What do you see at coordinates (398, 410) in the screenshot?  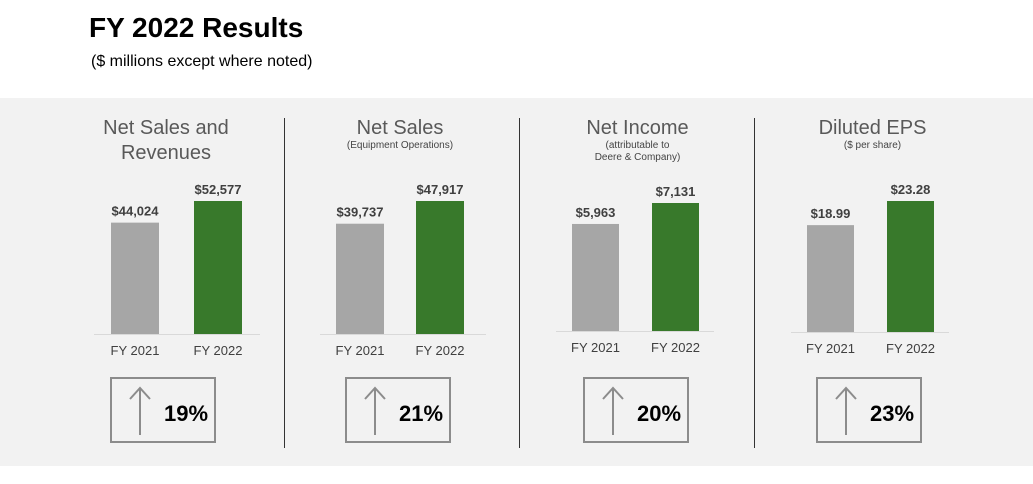 I see `change-box: 21%` at bounding box center [398, 410].